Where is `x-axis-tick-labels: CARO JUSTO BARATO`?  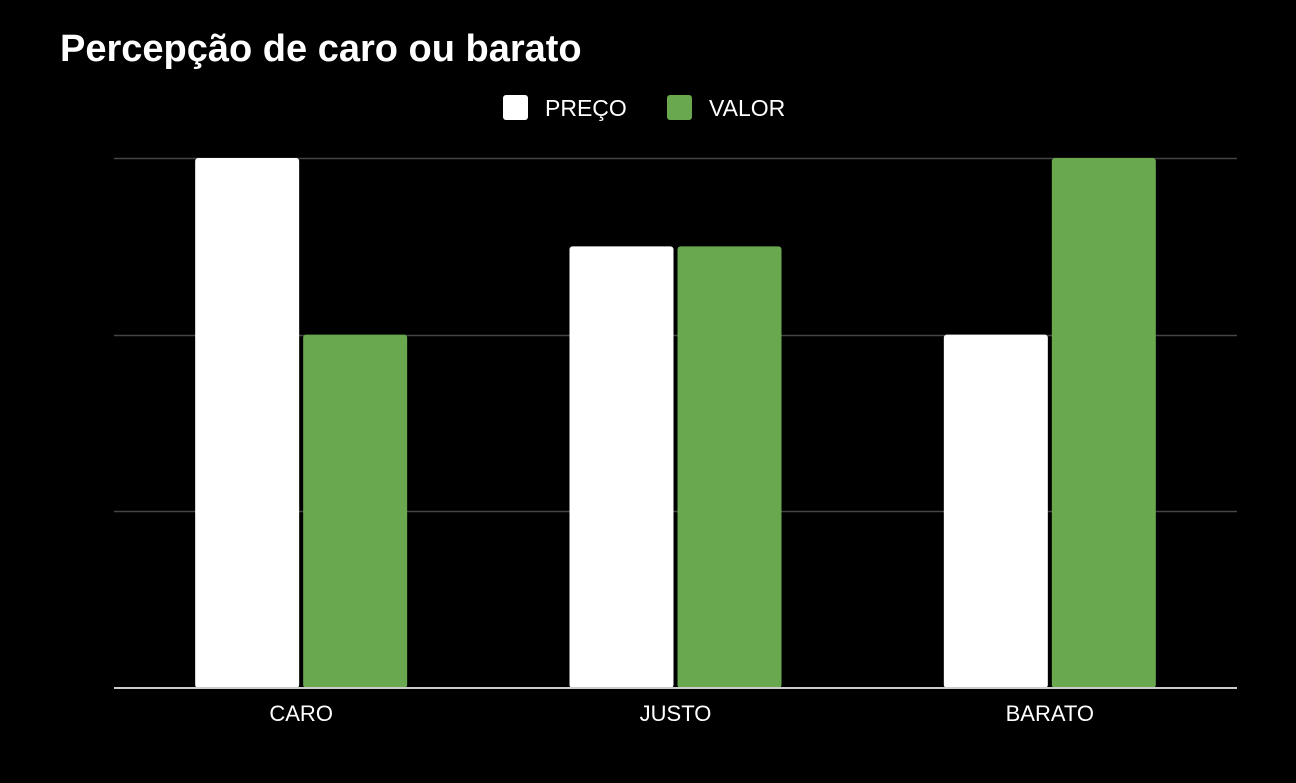
x-axis-tick-labels: CARO JUSTO BARATO is located at coordinates (681, 713).